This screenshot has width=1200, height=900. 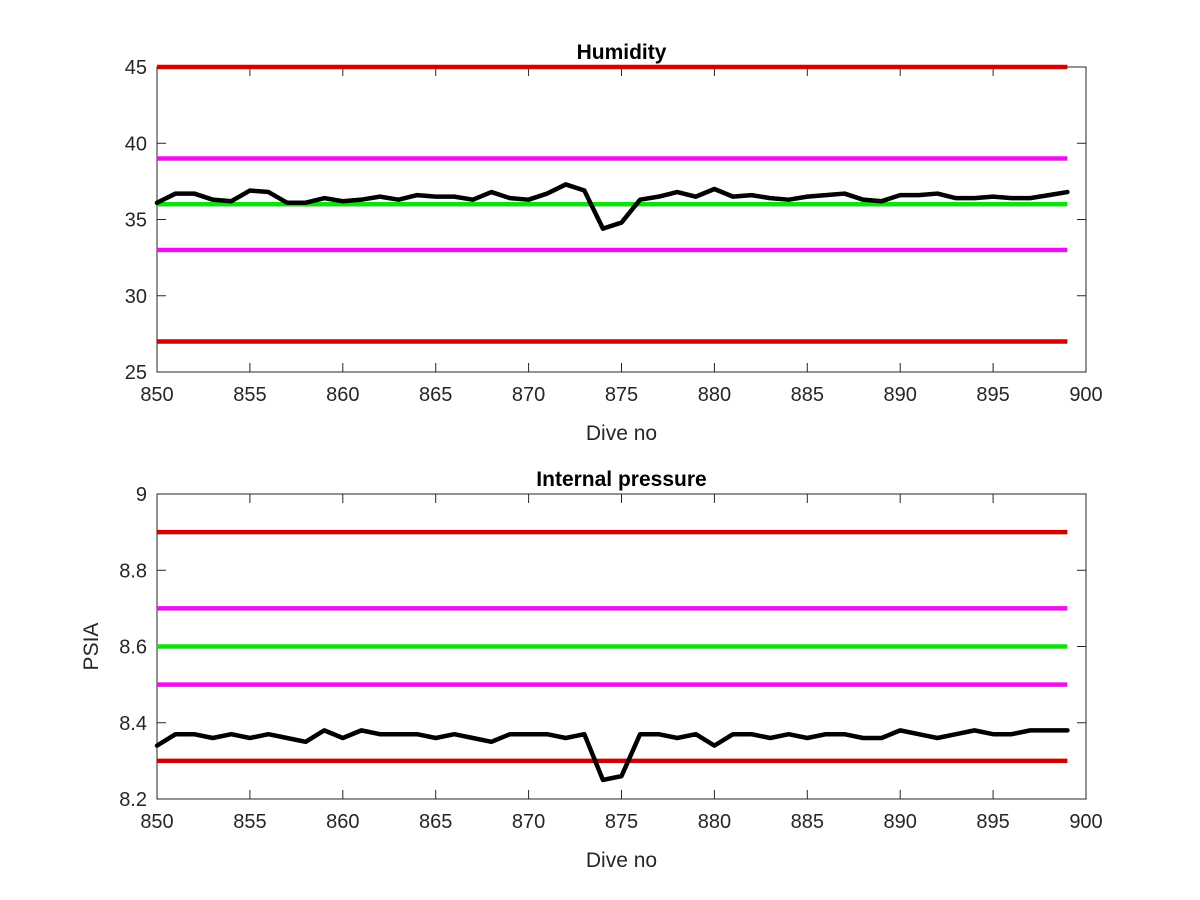 What do you see at coordinates (91, 647) in the screenshot?
I see `y-axis-label: PSIA` at bounding box center [91, 647].